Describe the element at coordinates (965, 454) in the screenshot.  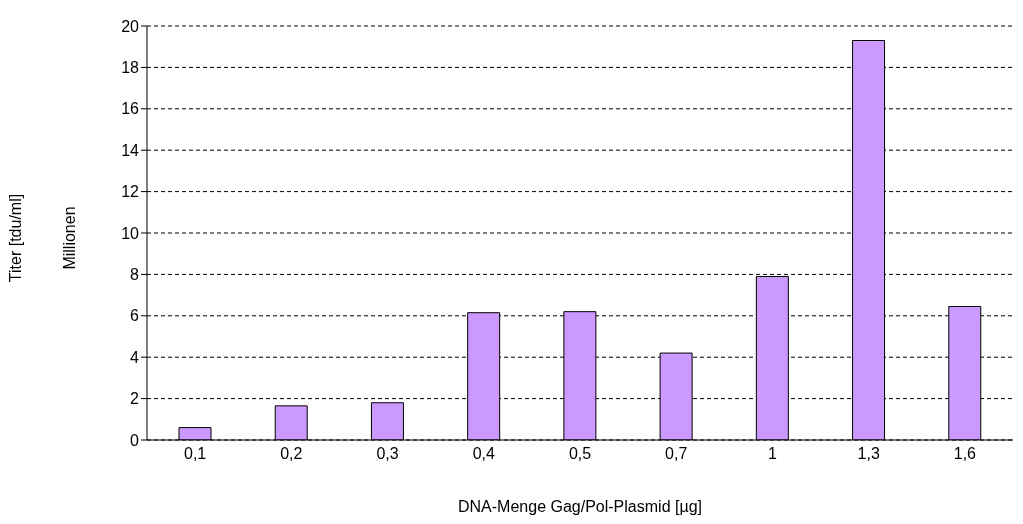
I see `x-tick-label: 1,6` at that location.